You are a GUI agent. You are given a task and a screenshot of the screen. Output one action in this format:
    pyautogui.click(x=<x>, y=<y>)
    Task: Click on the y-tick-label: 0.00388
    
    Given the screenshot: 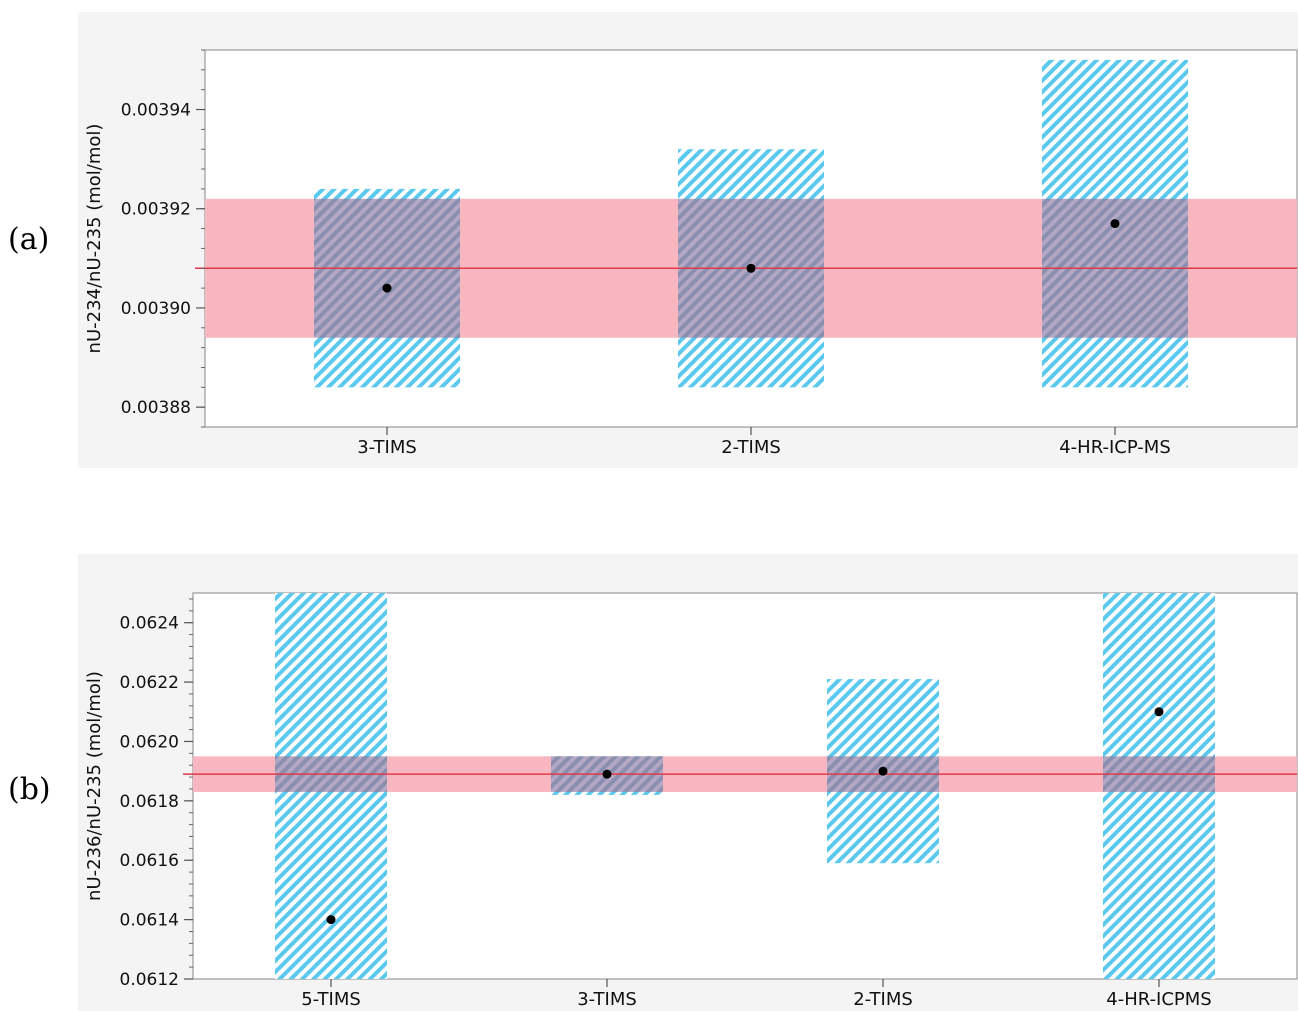 What is the action you would take?
    pyautogui.click(x=156, y=408)
    